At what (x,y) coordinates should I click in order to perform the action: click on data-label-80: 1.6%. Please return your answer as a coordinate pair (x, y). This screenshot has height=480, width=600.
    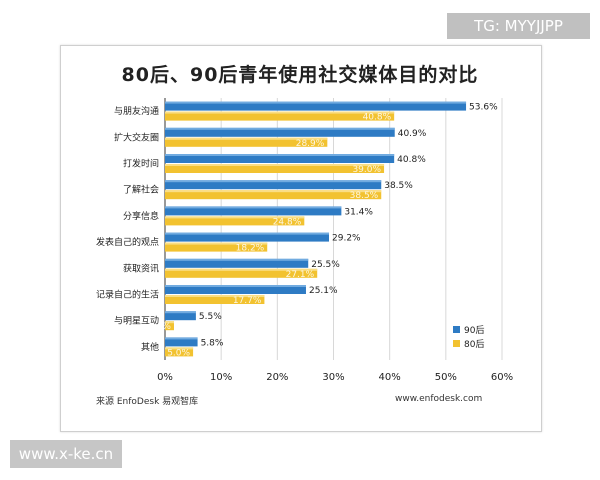
    Looking at the image, I should click on (159, 327).